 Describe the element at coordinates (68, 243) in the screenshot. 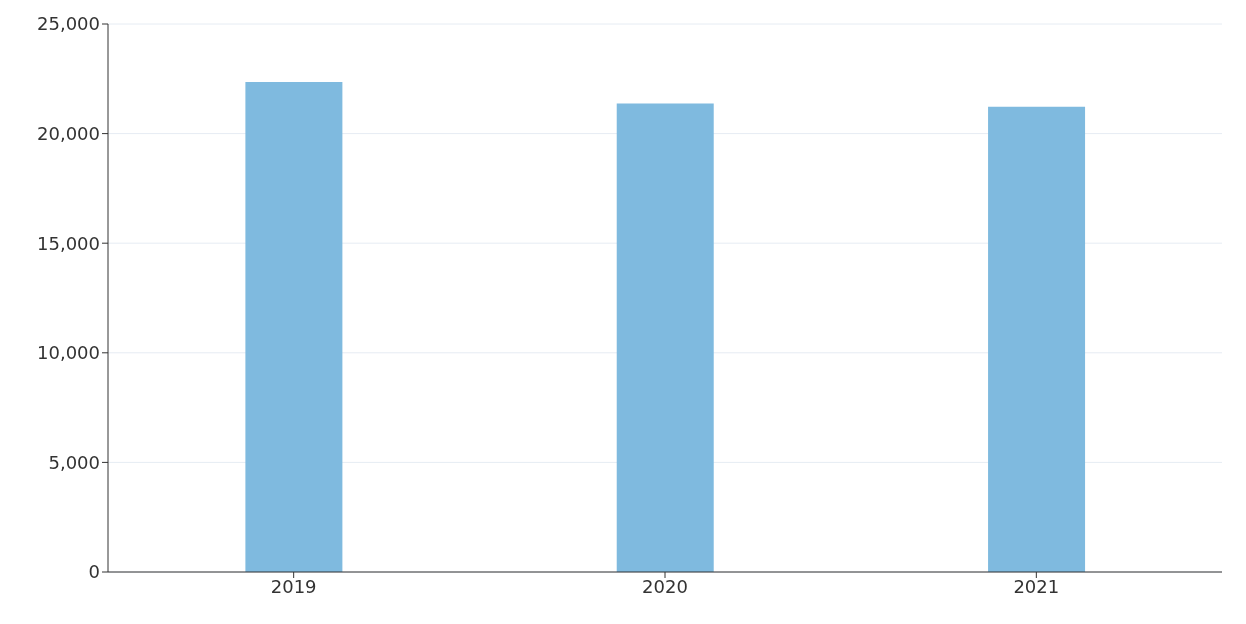

I see `y-tick-label: 15,000` at that location.